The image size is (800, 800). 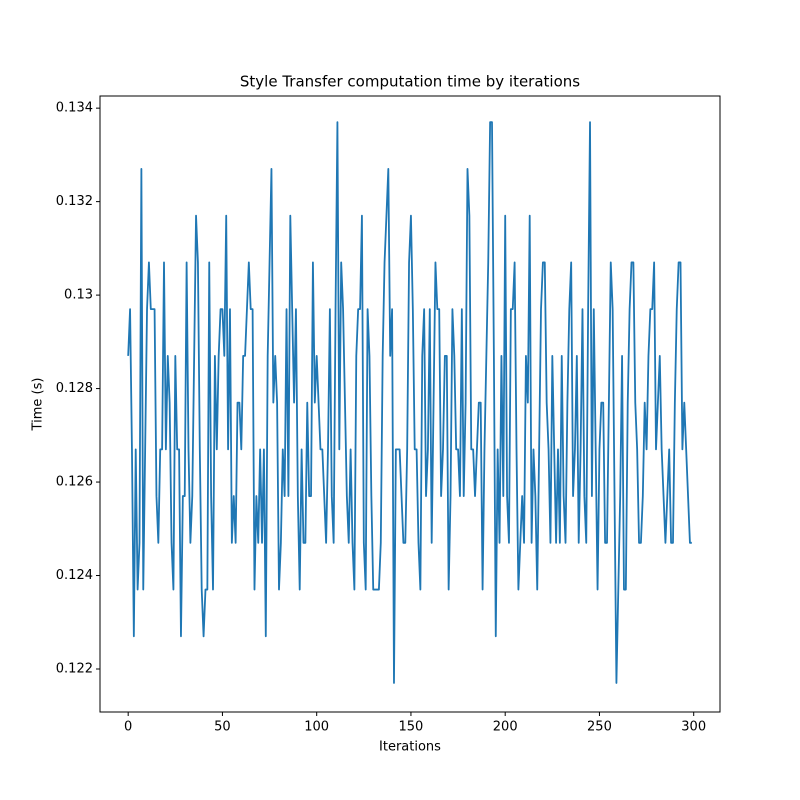 What do you see at coordinates (222, 727) in the screenshot?
I see `x-tick-label: 50` at bounding box center [222, 727].